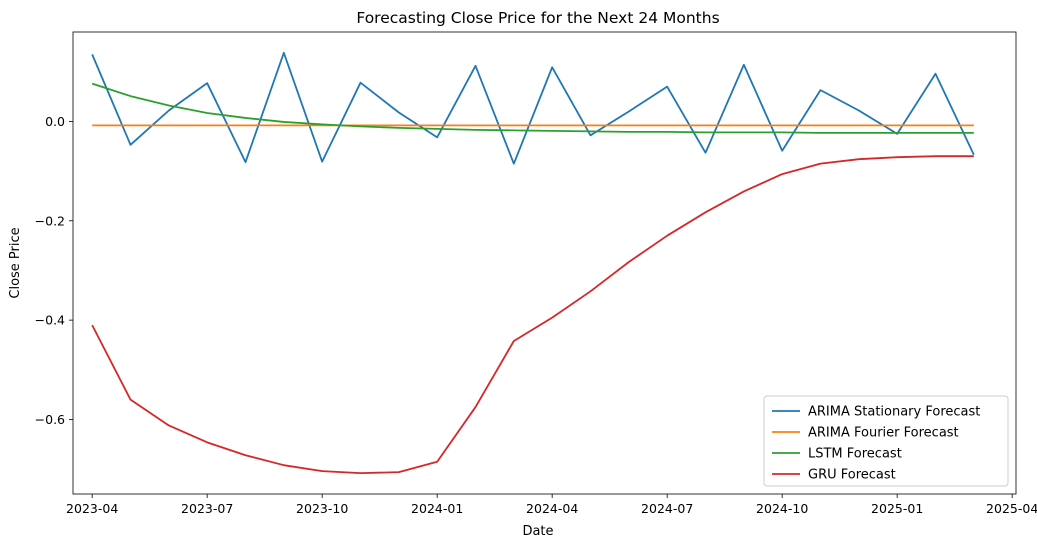  What do you see at coordinates (855, 454) in the screenshot?
I see `legend-label: LSTM Forecast` at bounding box center [855, 454].